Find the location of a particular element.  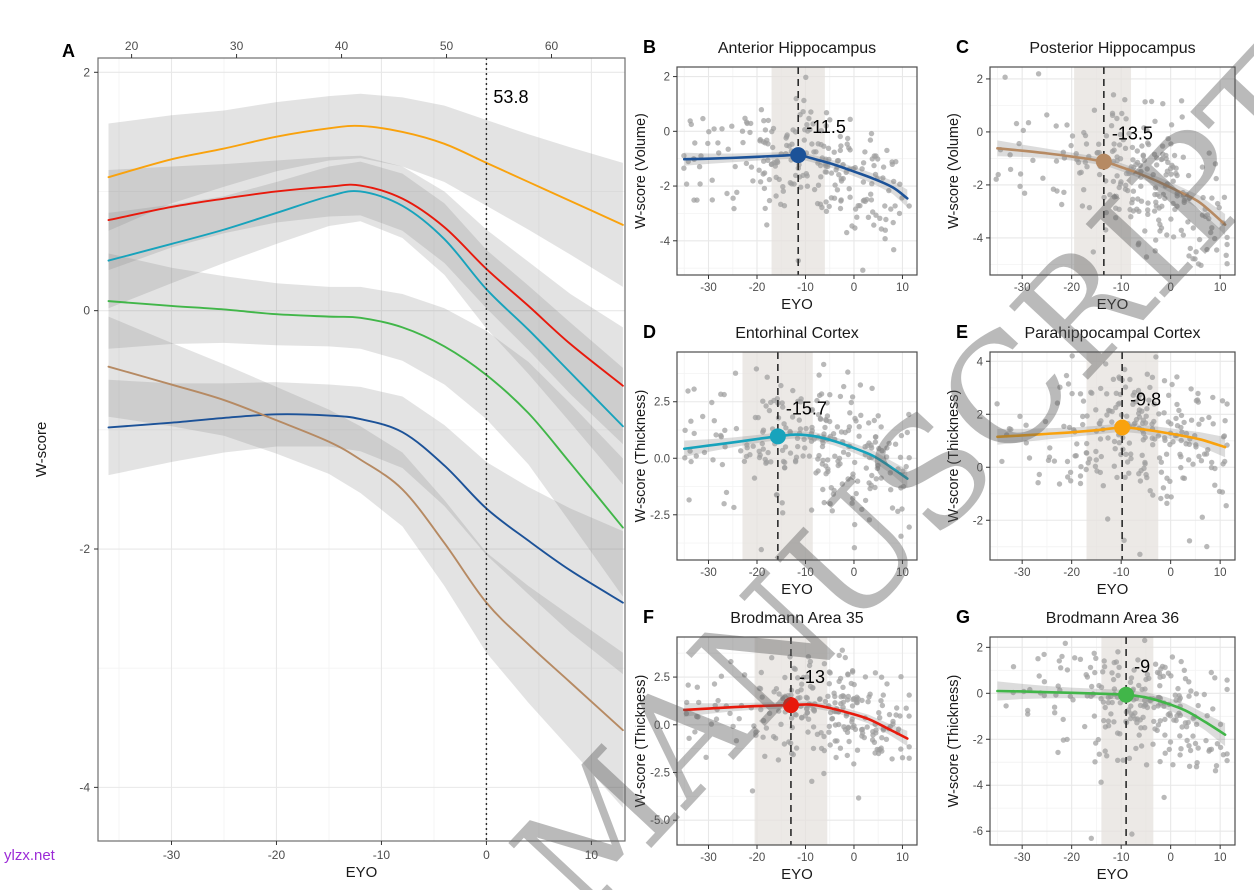

ylzx-watermark-link: ylzx.net is located at coordinates (29, 855).